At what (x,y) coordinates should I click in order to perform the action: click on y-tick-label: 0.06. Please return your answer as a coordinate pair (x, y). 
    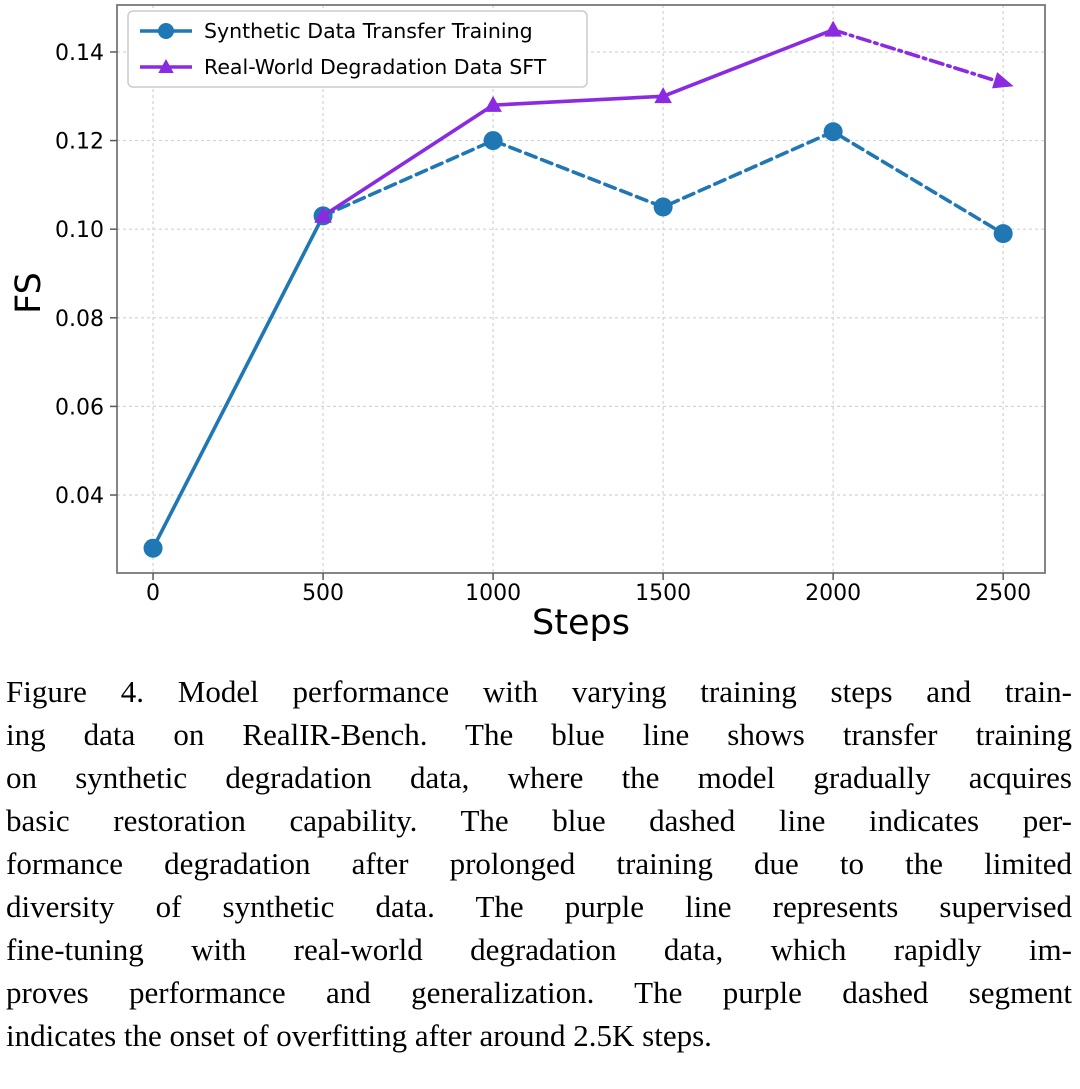
    Looking at the image, I should click on (79, 407).